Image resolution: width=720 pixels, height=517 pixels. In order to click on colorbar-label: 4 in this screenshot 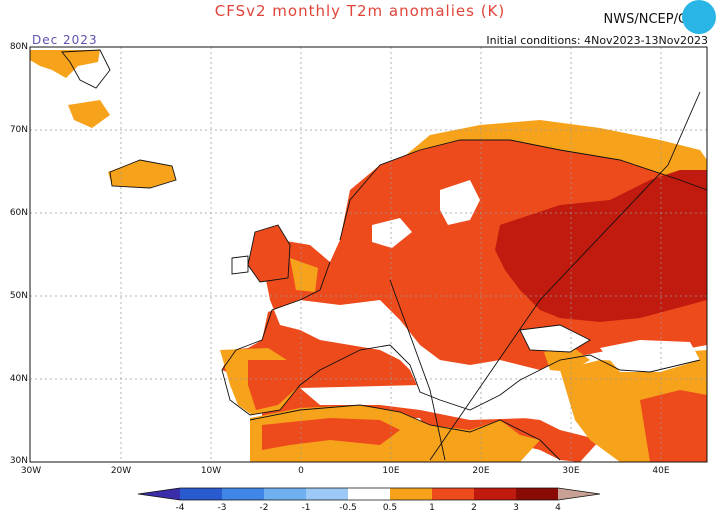, I will do `click(558, 508)`.